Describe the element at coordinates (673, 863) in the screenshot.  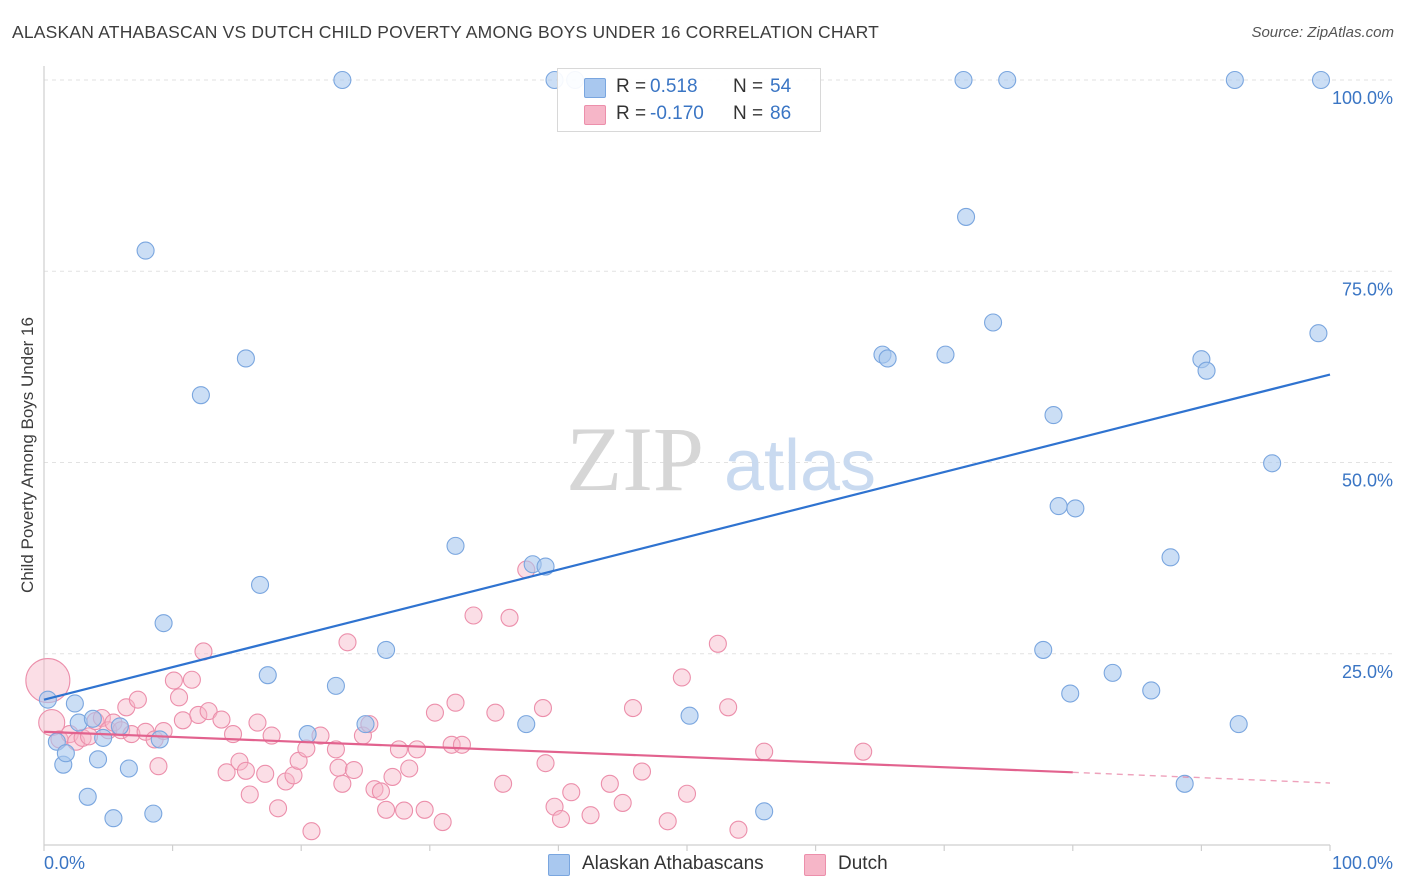
I see `series-label-alaskan: Alaskan Athabascans` at that location.